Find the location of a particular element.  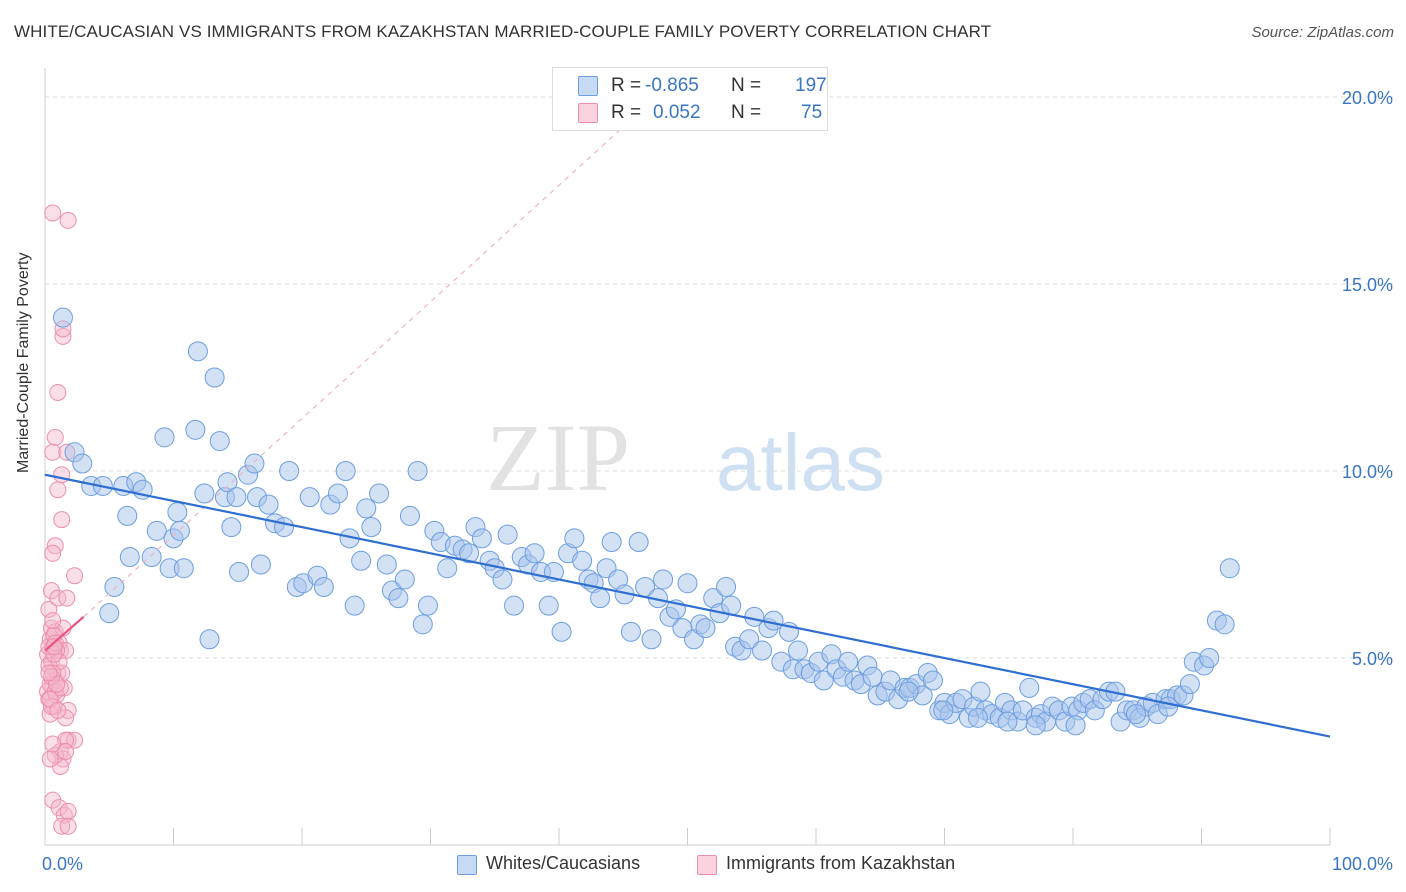

x-tick-label-max: 100.0% is located at coordinates (1362, 864).